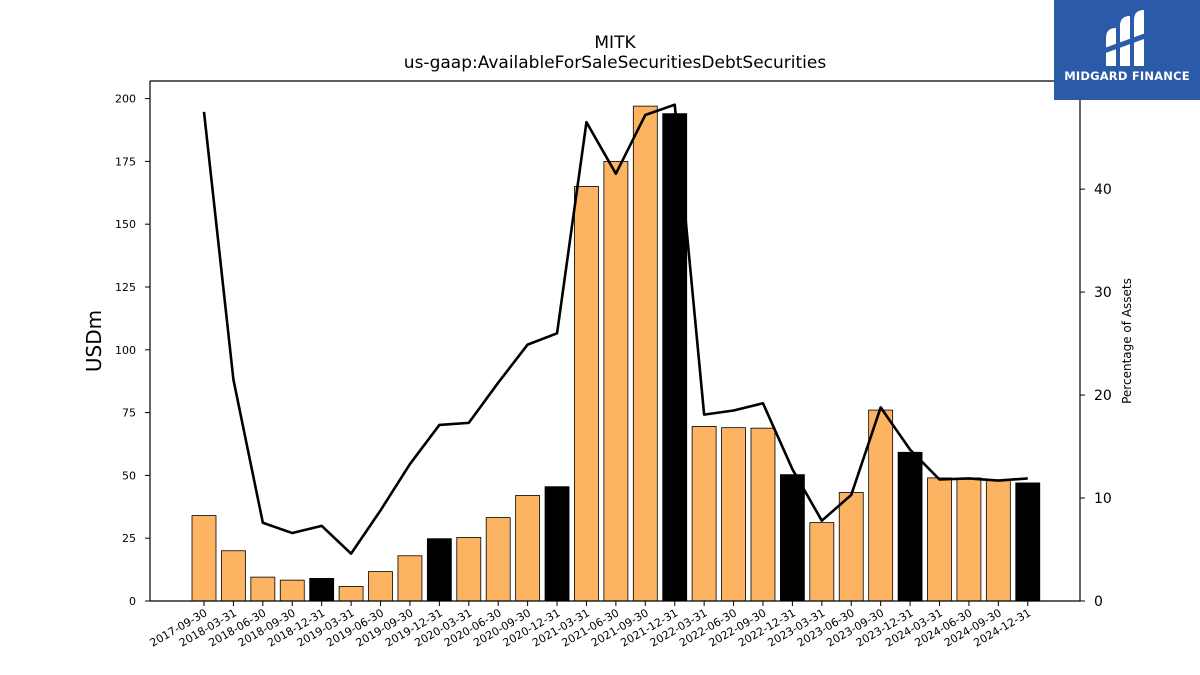  What do you see at coordinates (125, 287) in the screenshot?
I see `y-tick-label: 125` at bounding box center [125, 287].